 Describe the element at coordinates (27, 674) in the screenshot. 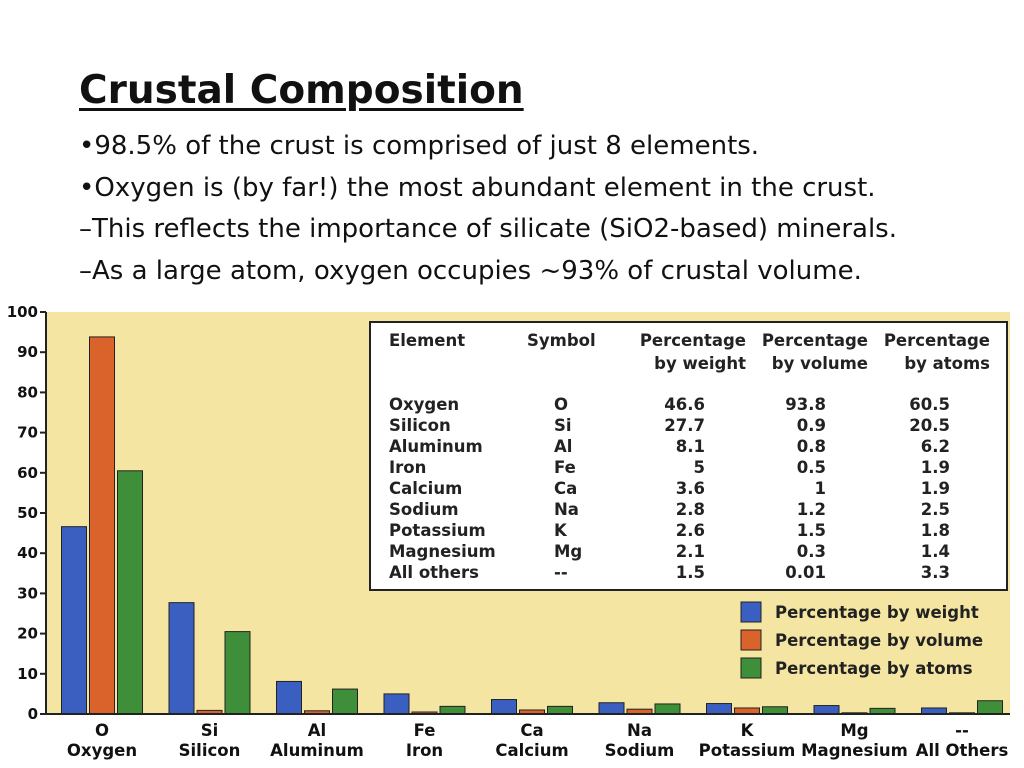

I see `y-tick-label: 10` at that location.